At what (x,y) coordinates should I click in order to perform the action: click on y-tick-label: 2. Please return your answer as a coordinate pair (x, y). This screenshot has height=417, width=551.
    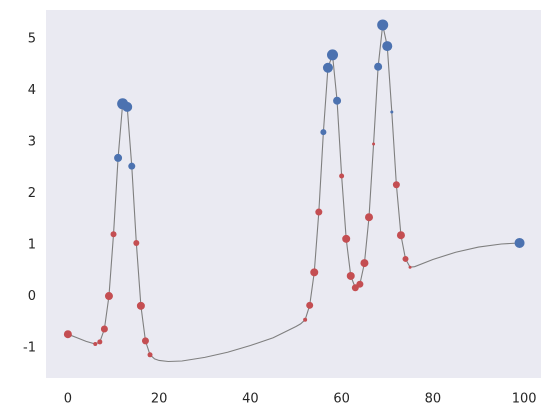
    Looking at the image, I should click on (32, 193).